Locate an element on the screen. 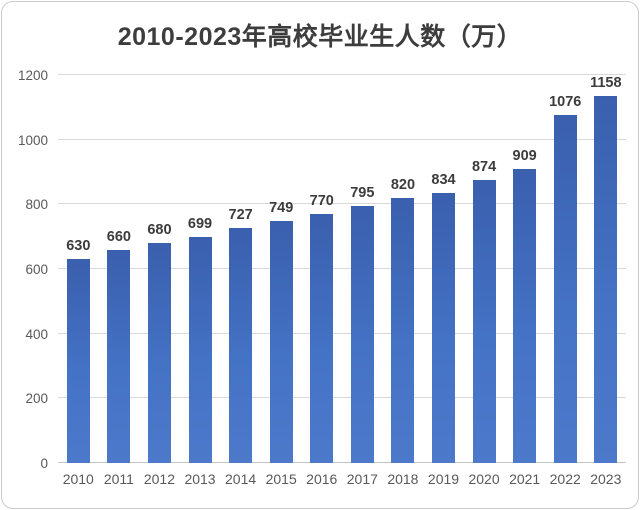  x-axis-label: 2019 is located at coordinates (443, 479).